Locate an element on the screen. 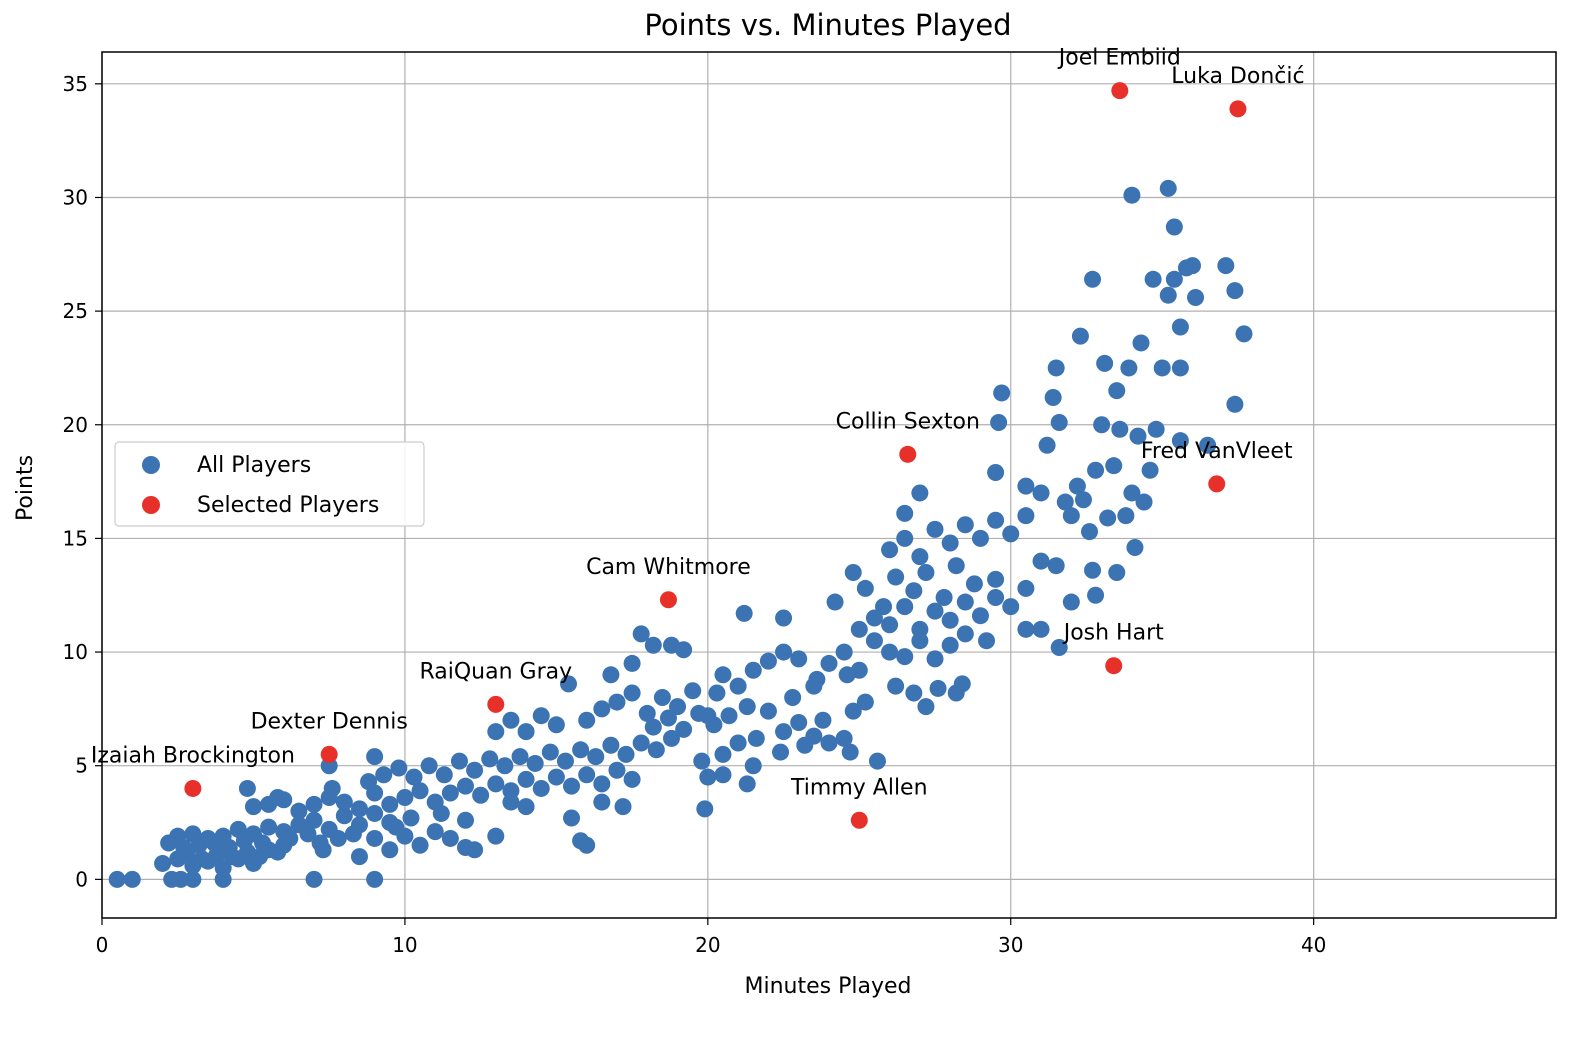  x-axis-ticks: 0 10 20 30 40 is located at coordinates (711, 937).